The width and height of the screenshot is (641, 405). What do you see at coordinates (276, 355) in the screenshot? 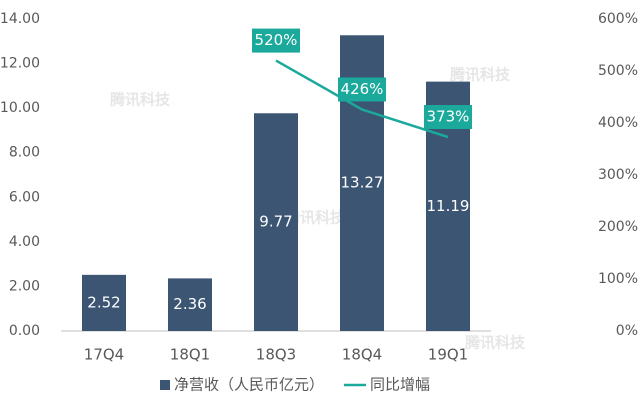
I see `x-tick-label: 18Q3` at bounding box center [276, 355].